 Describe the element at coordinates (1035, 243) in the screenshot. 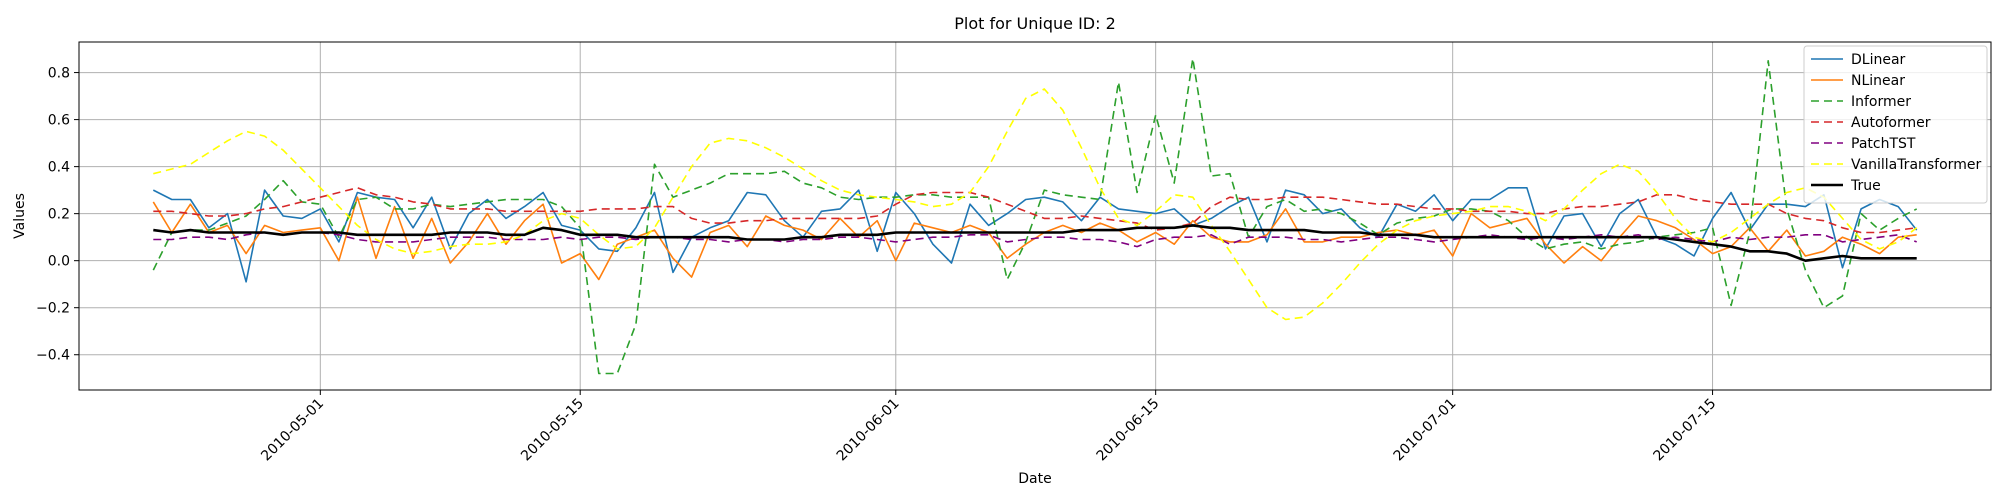

I see `series-line-true` at that location.